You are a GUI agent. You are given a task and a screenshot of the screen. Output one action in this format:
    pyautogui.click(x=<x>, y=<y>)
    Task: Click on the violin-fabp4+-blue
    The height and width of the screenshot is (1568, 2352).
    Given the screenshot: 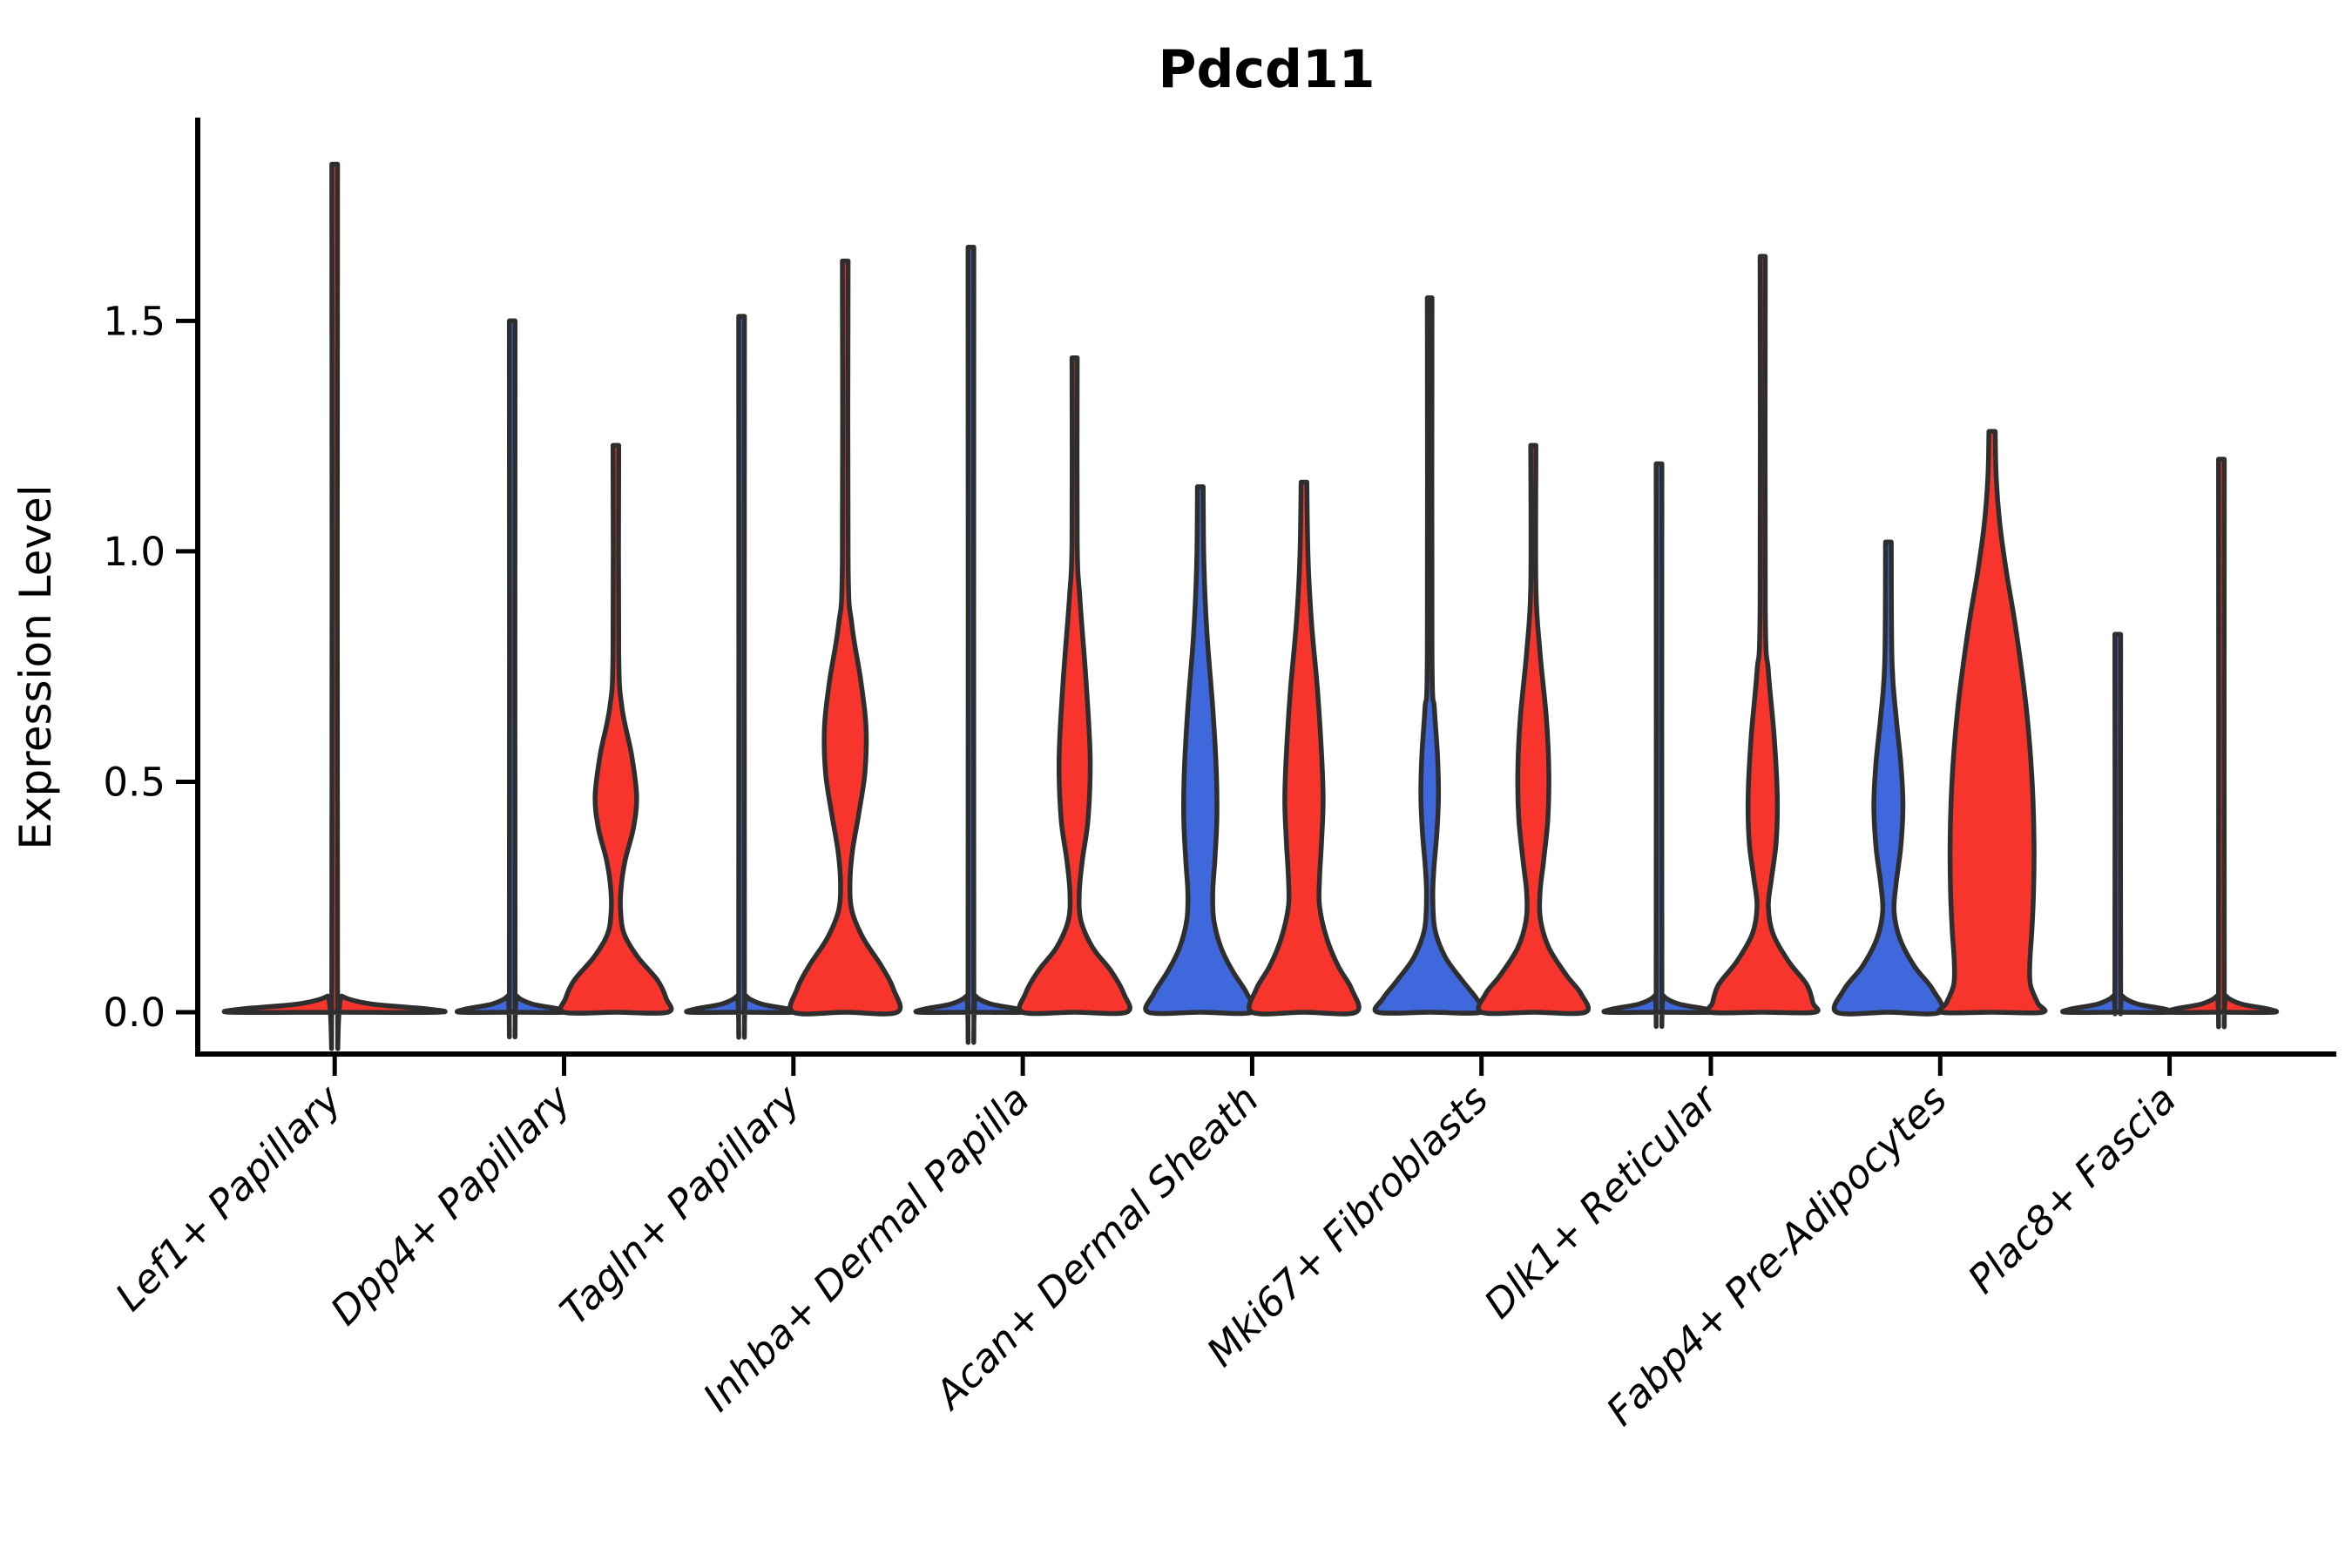 What is the action you would take?
    pyautogui.click(x=1888, y=778)
    